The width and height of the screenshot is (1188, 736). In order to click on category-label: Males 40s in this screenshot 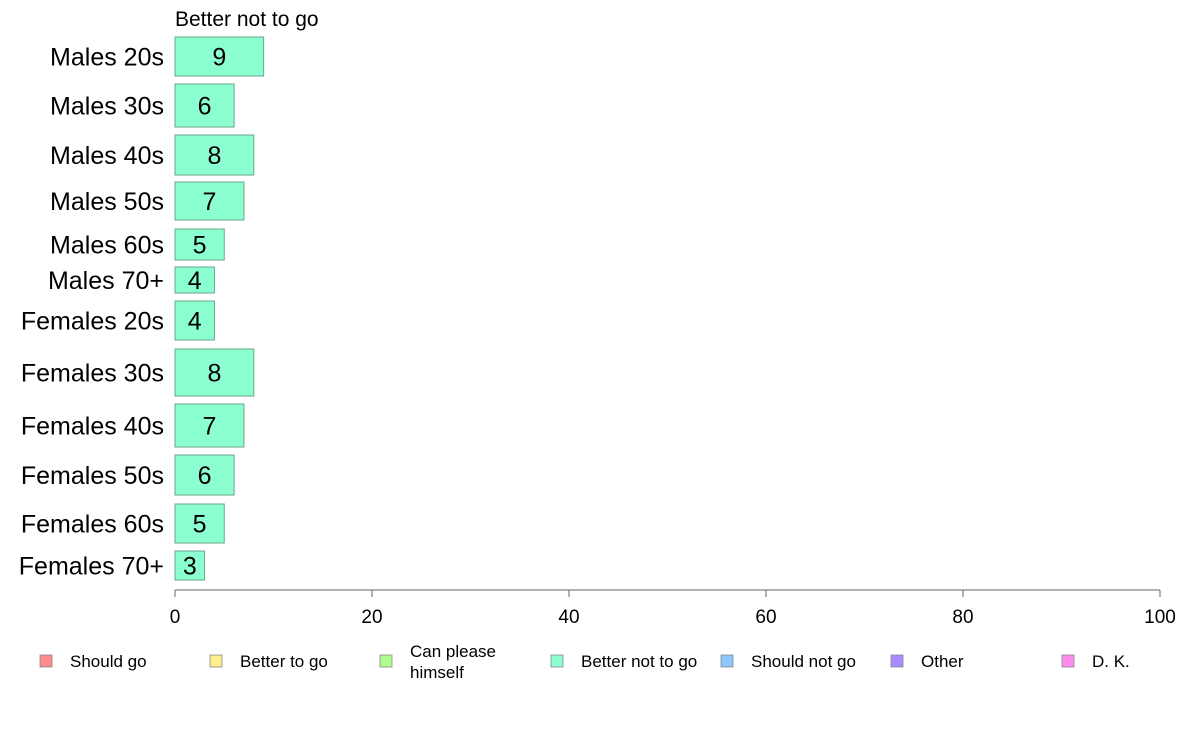, I will do `click(107, 156)`.